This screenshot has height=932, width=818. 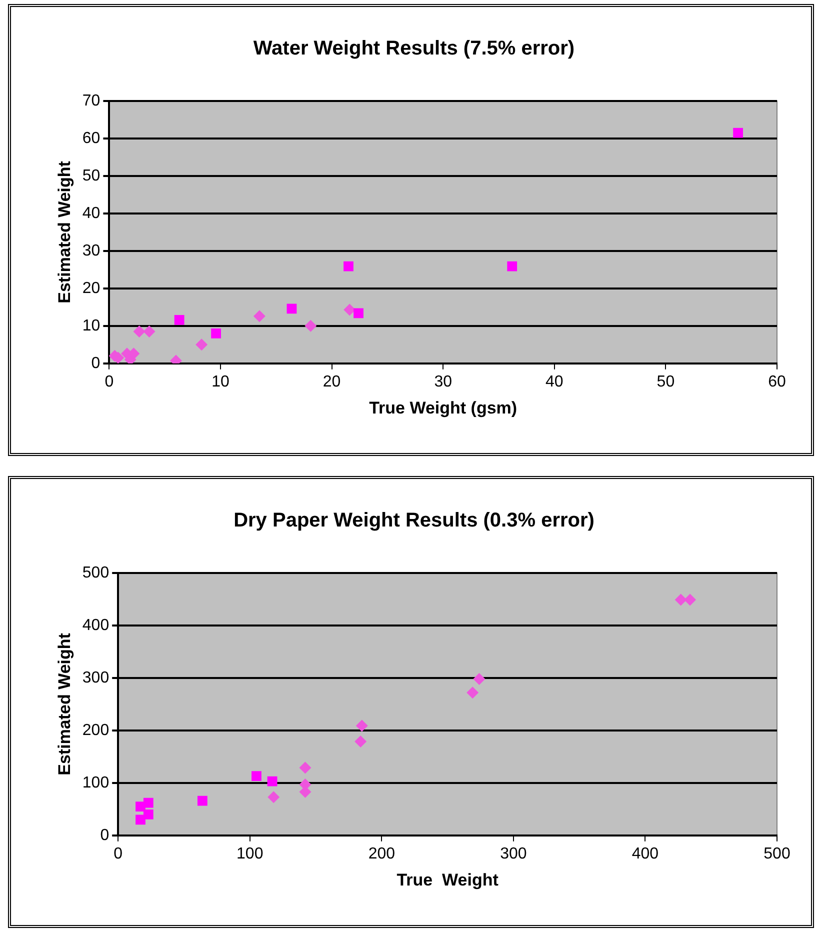 What do you see at coordinates (665, 381) in the screenshot?
I see `x-tick-label: 50` at bounding box center [665, 381].